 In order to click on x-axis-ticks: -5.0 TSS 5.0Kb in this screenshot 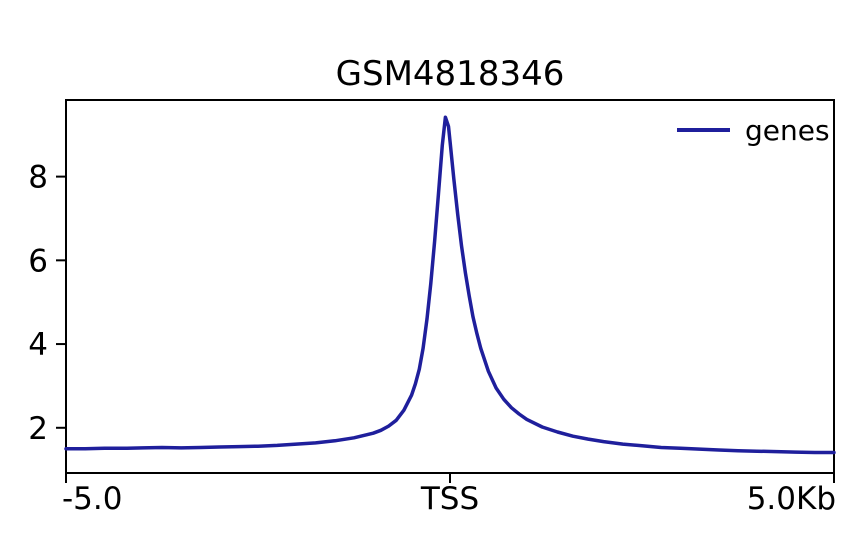, I will do `click(449, 495)`.